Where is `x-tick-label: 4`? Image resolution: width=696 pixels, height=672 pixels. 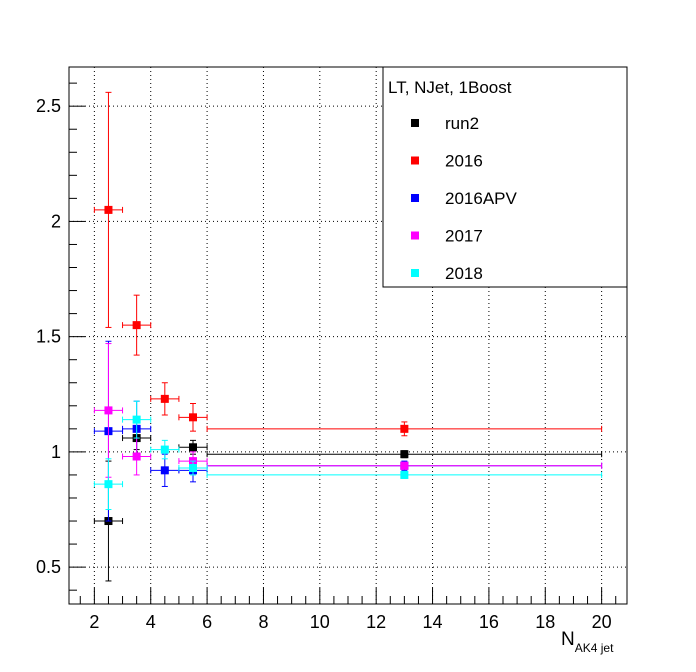 x-tick-label: 4 is located at coordinates (151, 622).